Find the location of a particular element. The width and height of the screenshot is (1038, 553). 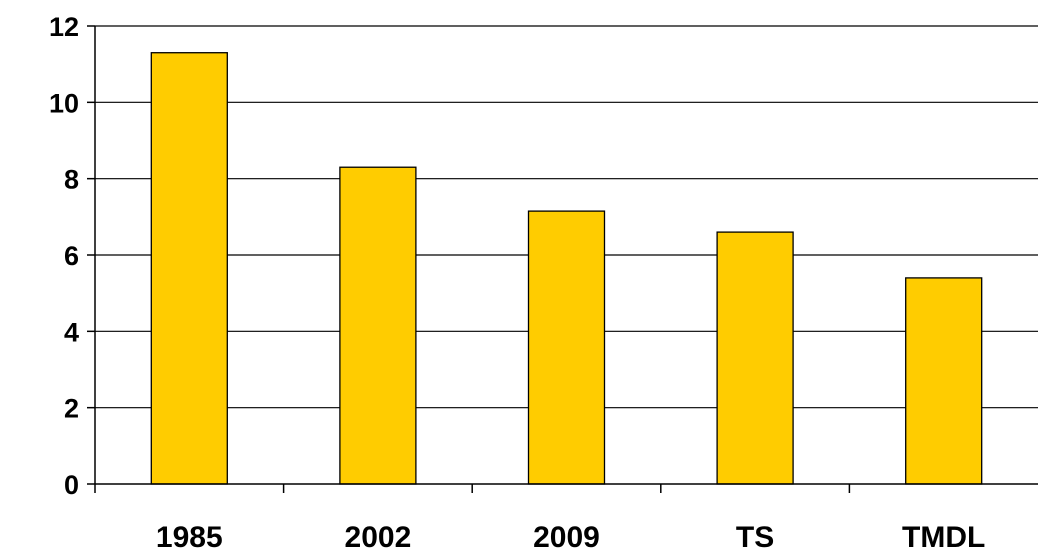

y-tick-label: 12 is located at coordinates (64, 27).